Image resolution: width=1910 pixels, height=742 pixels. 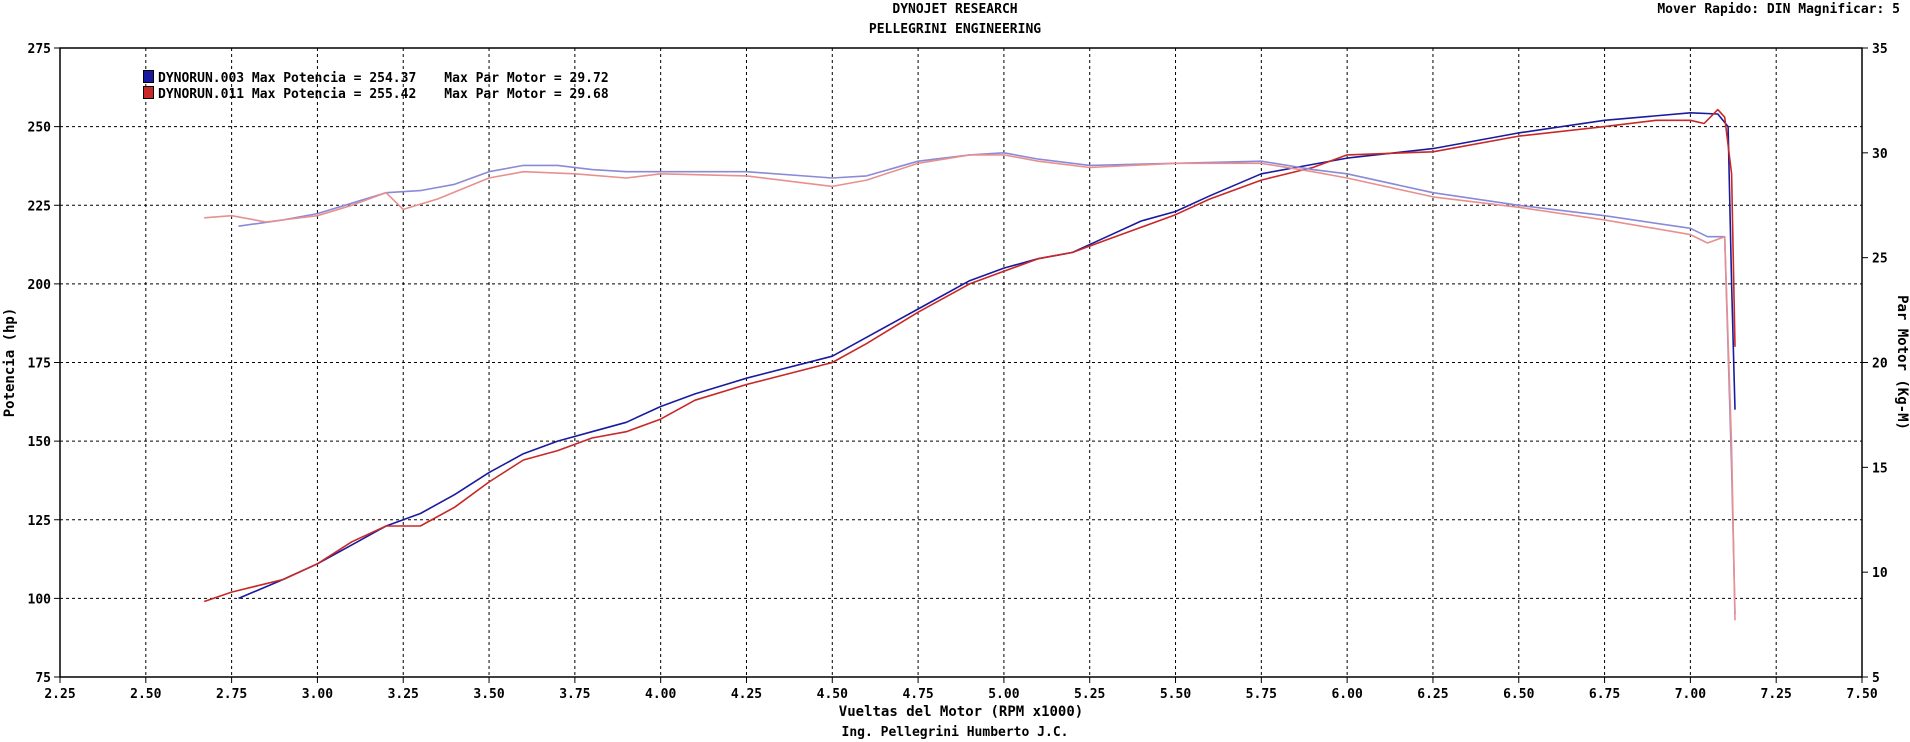 What do you see at coordinates (574, 694) in the screenshot?
I see `x-tick-label: 3.75` at bounding box center [574, 694].